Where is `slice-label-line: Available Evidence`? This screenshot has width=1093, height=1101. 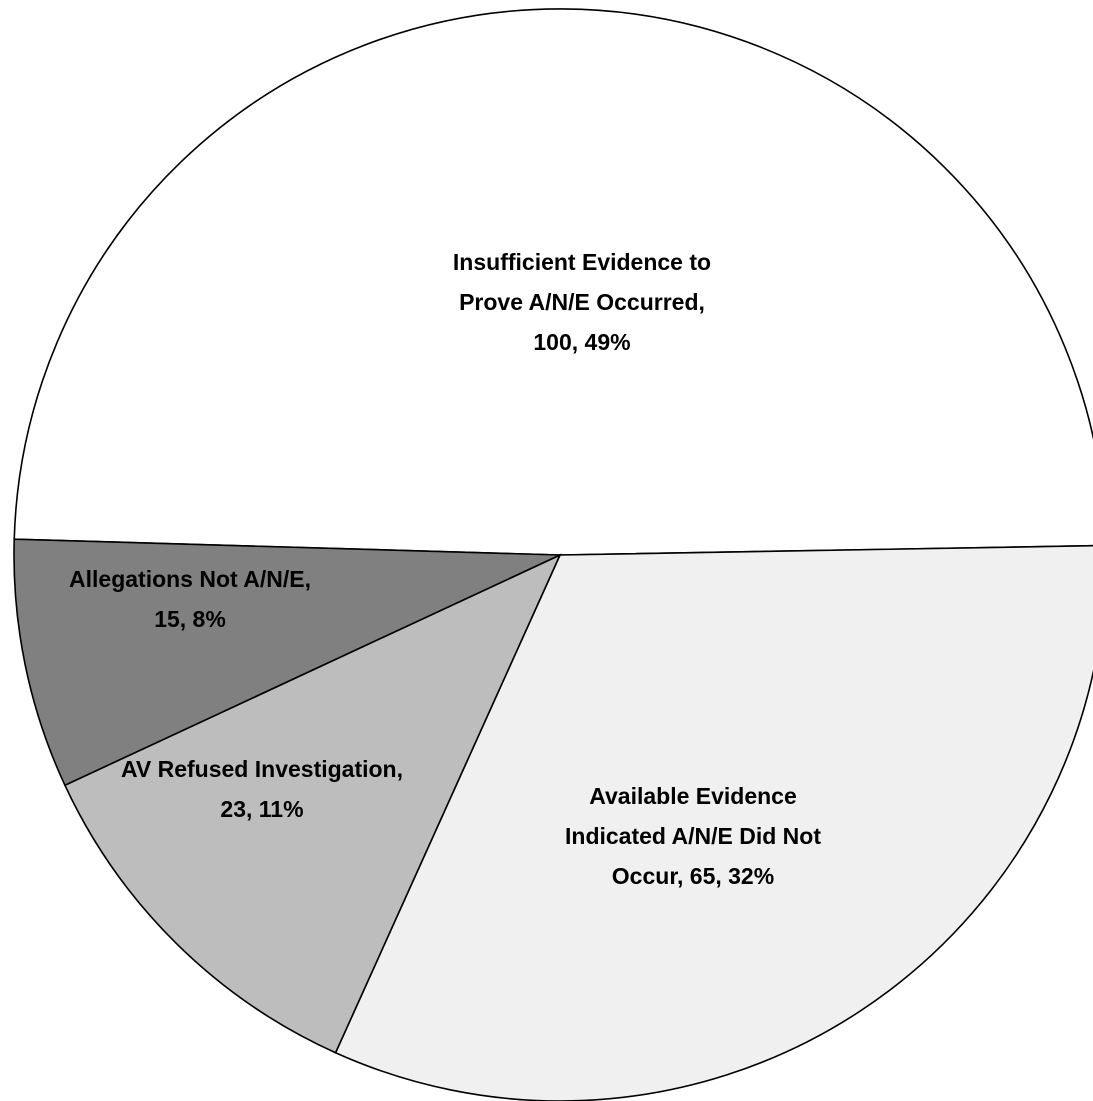
slice-label-line: Available Evidence is located at coordinates (693, 796).